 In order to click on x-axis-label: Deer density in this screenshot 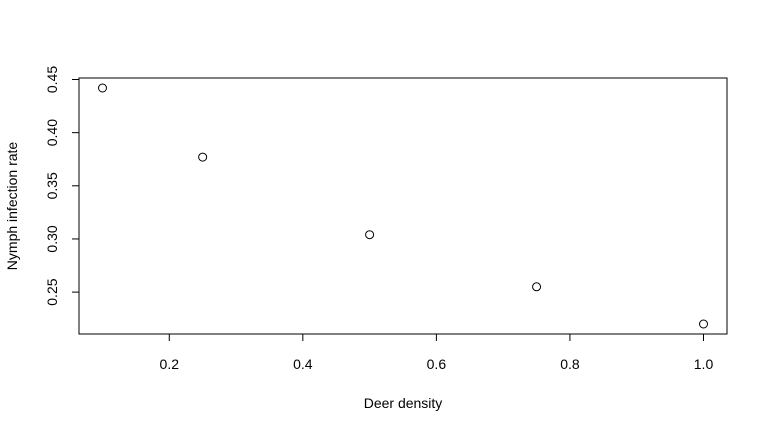, I will do `click(403, 403)`.